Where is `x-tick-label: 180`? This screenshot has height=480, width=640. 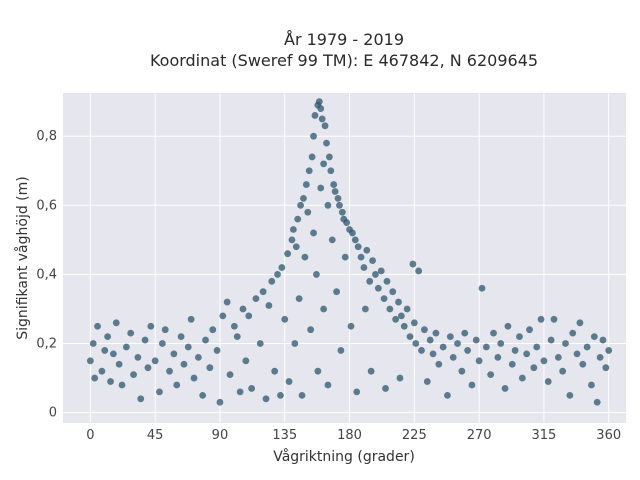
x-tick-label: 180 is located at coordinates (349, 435).